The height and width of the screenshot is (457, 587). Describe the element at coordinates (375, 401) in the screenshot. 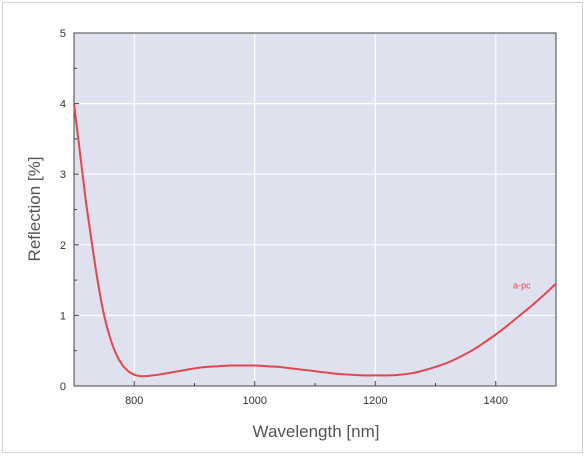

I see `x-tick-label: 1200` at that location.